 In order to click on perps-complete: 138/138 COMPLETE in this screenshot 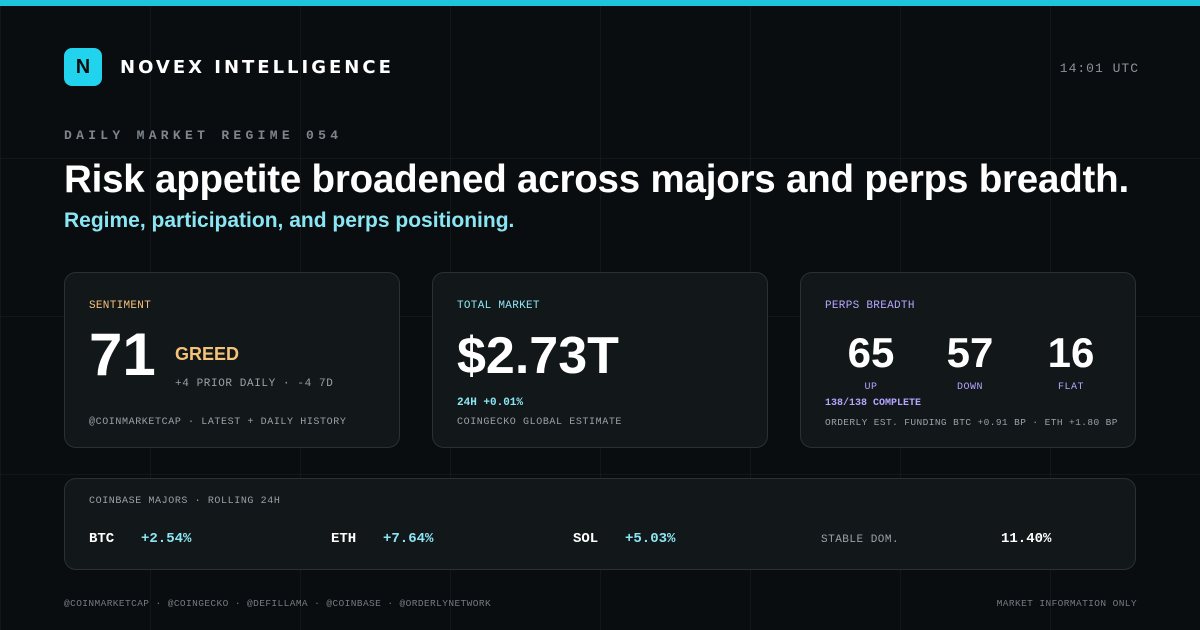, I will do `click(873, 403)`.